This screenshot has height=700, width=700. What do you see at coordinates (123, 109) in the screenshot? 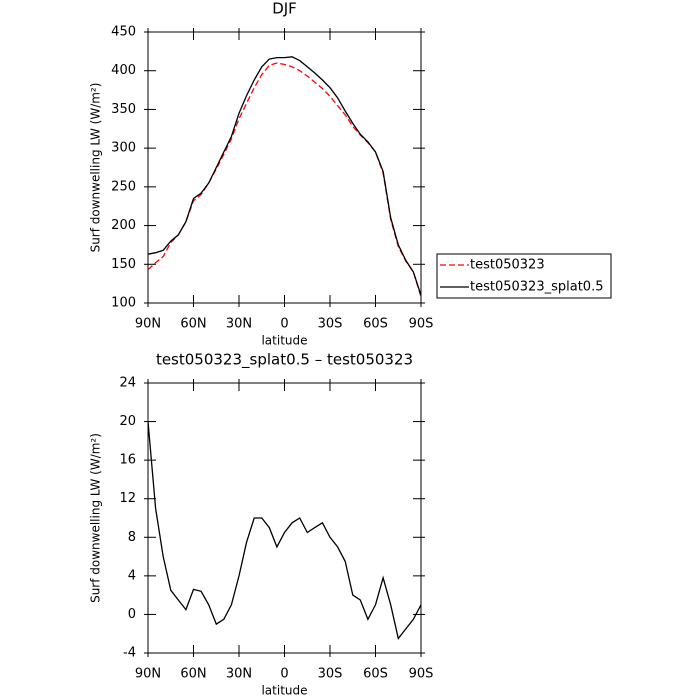
I see `y-tick-label: 350` at bounding box center [123, 109].